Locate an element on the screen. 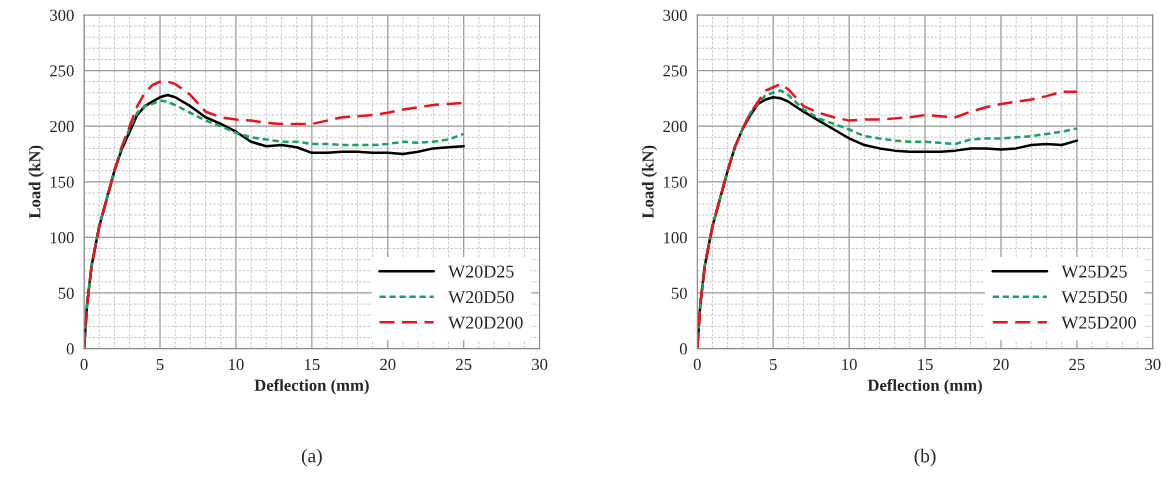 The height and width of the screenshot is (498, 1168). legend-label: W20D200 is located at coordinates (485, 322).